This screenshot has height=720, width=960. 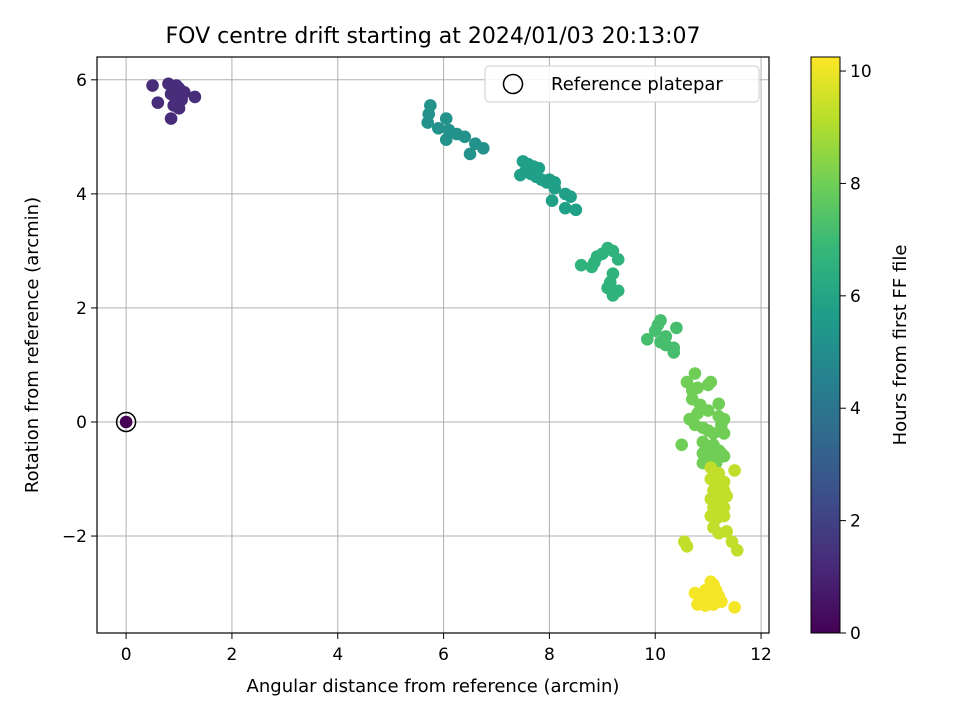 I want to click on legend-marker-icon, so click(x=513, y=84).